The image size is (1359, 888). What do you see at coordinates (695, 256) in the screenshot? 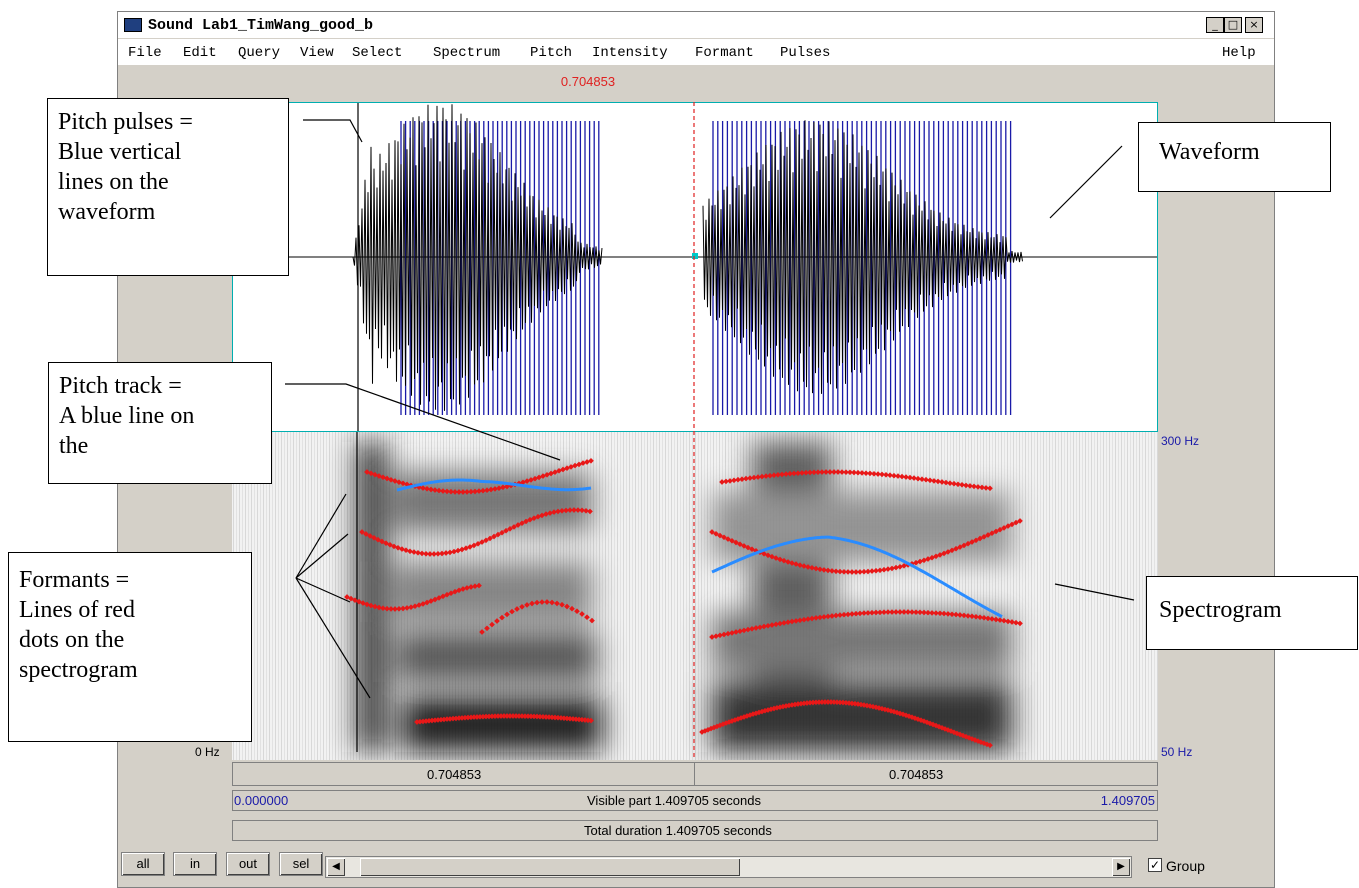
I see `cursor-point` at bounding box center [695, 256].